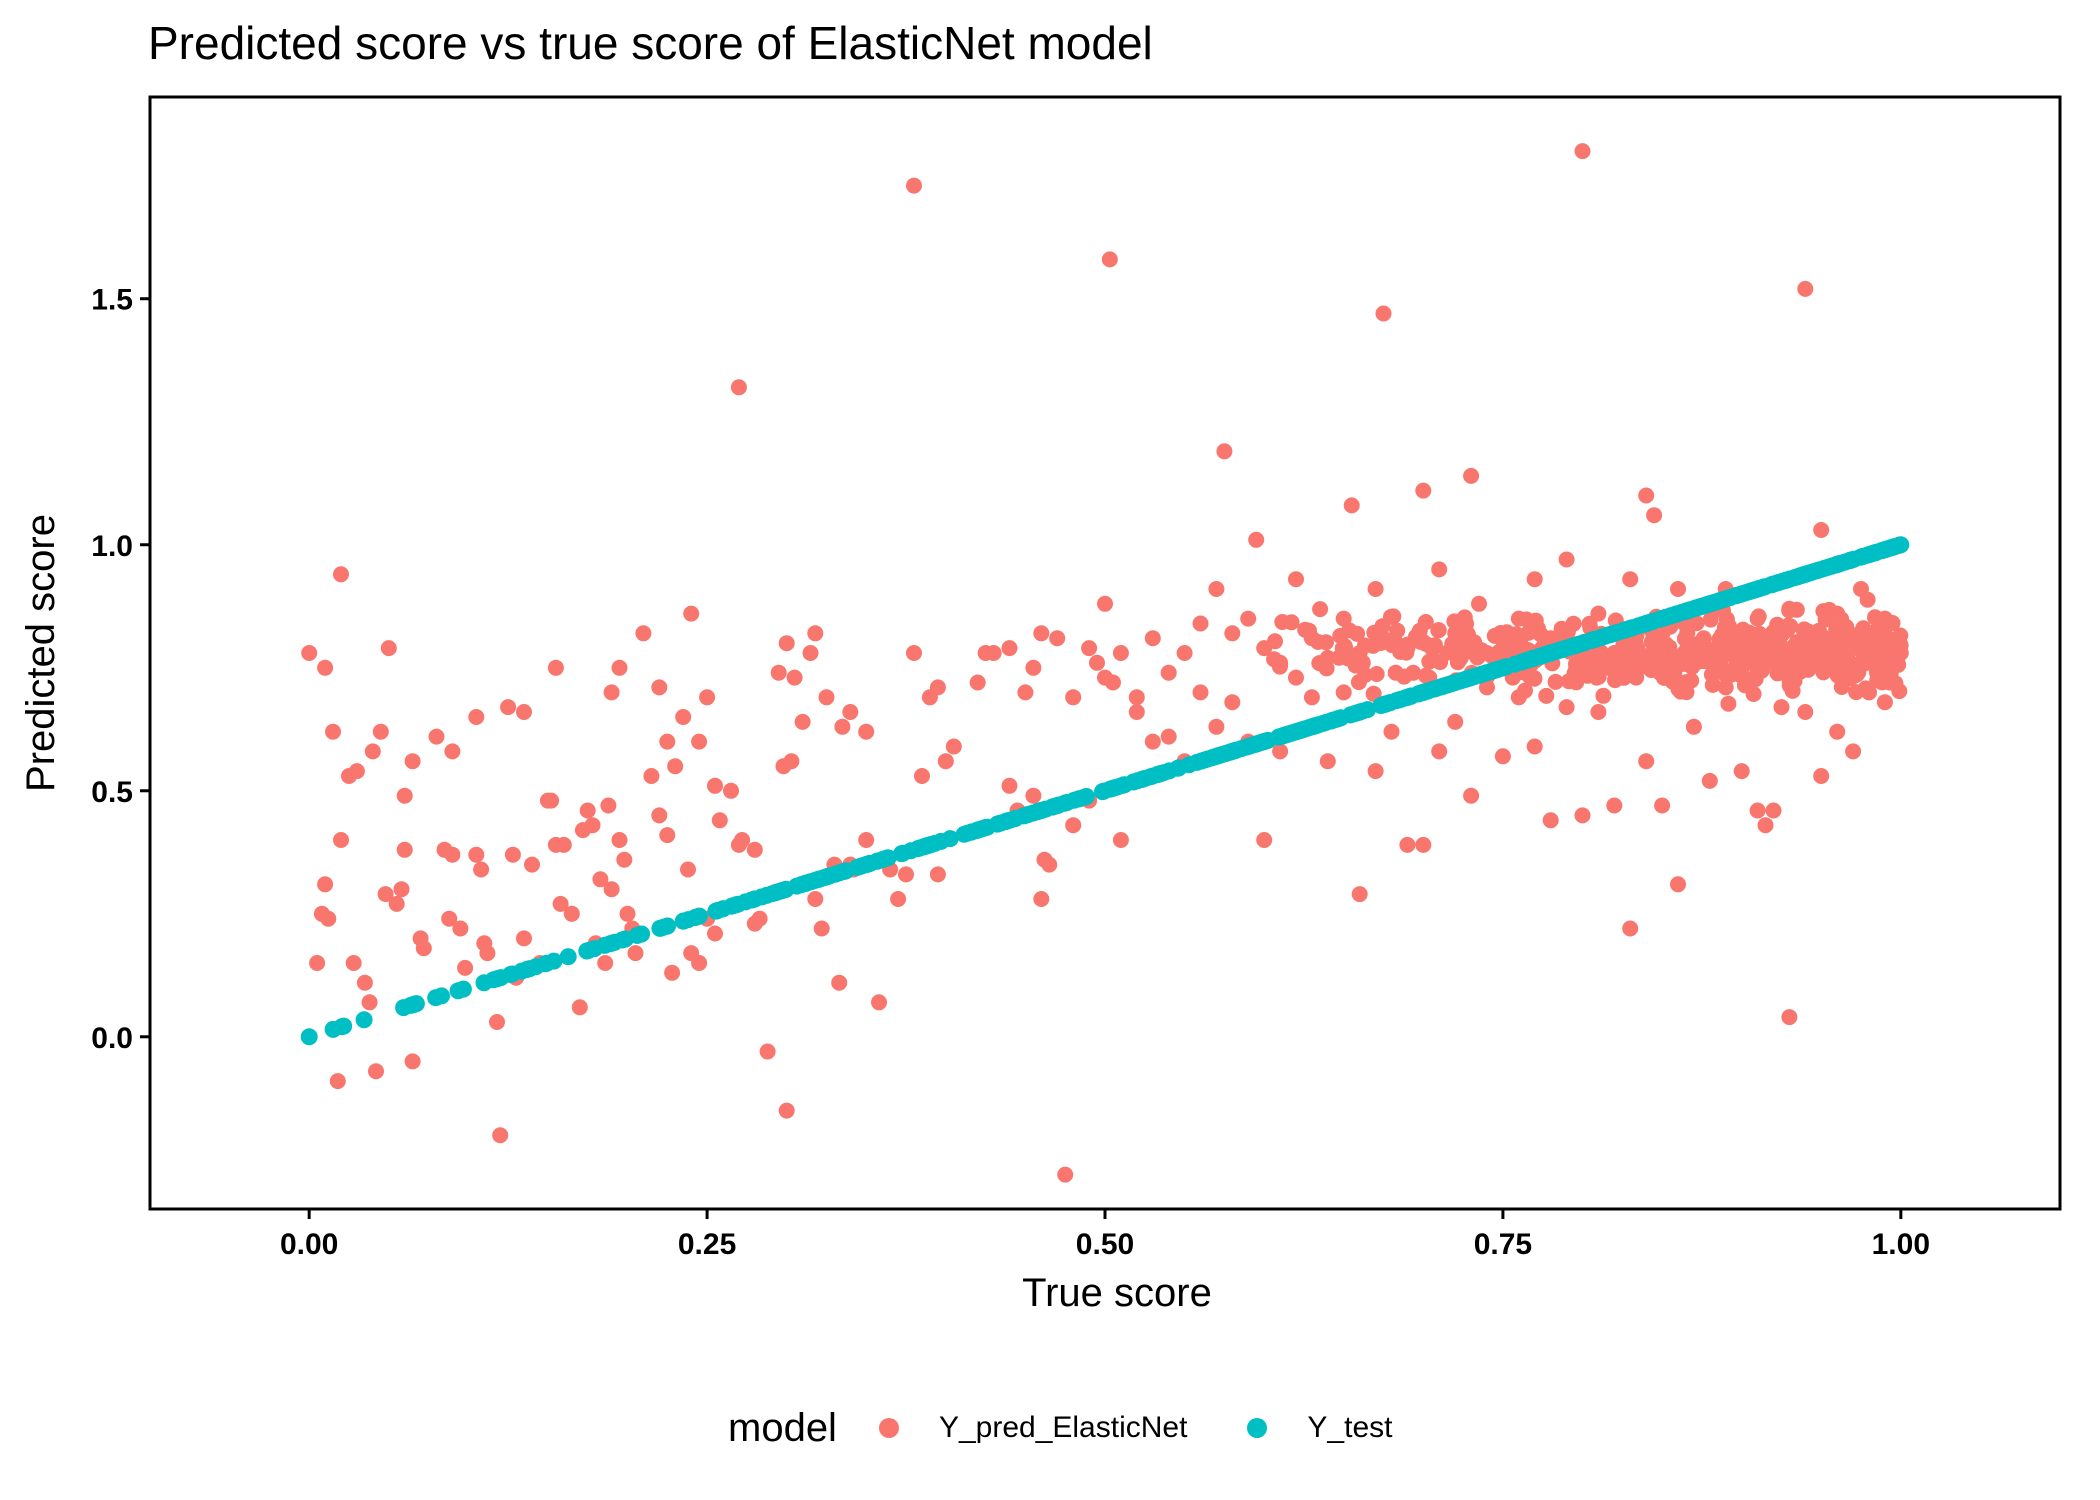  Describe the element at coordinates (1319, 1428) in the screenshot. I see `legend-entry-y-test: Y_test` at that location.